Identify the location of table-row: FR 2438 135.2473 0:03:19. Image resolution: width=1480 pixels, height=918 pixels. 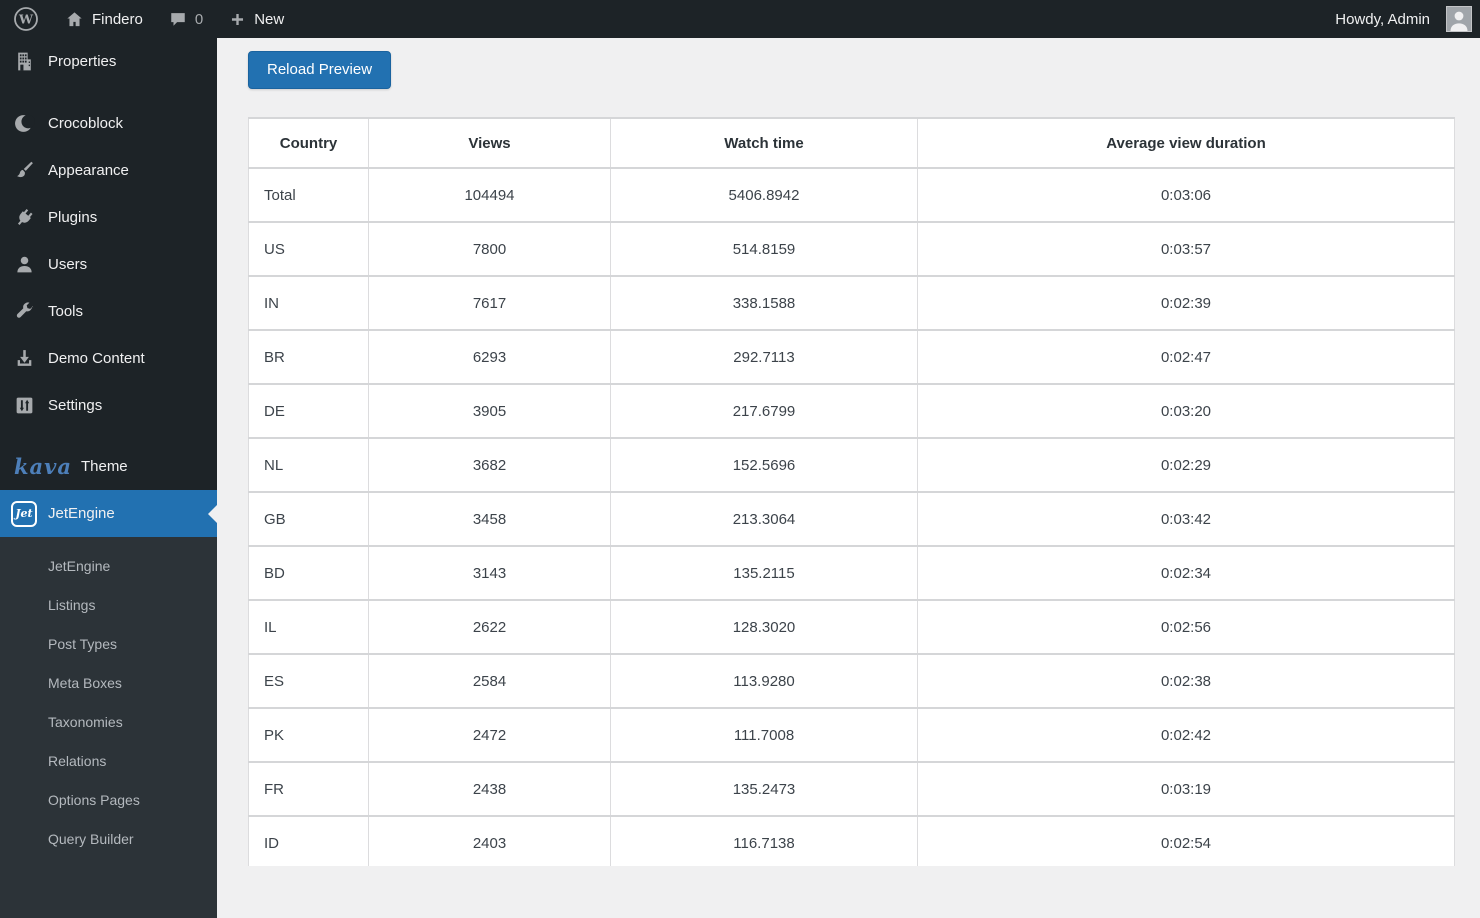
(851, 789).